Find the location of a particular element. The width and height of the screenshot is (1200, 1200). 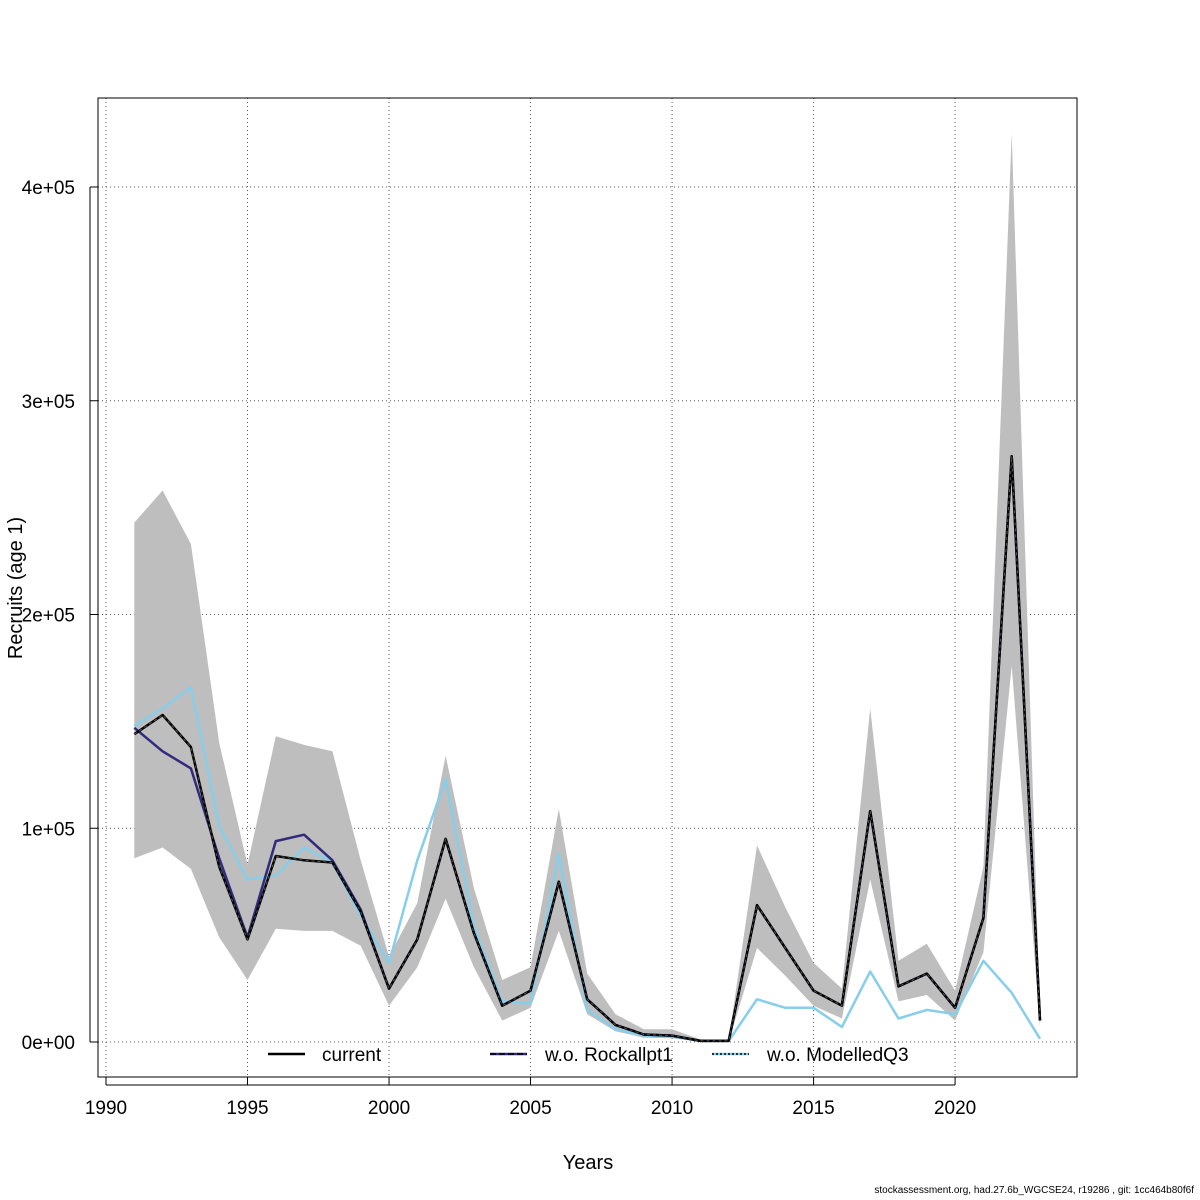

x-tick-label: 1990 is located at coordinates (106, 1108).